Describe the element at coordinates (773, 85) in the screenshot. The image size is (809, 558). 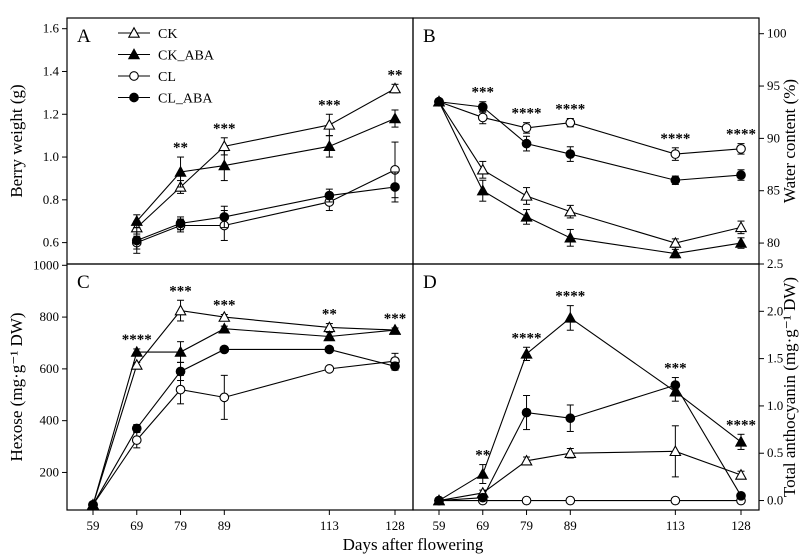
I see `y-tick-label: 95` at that location.